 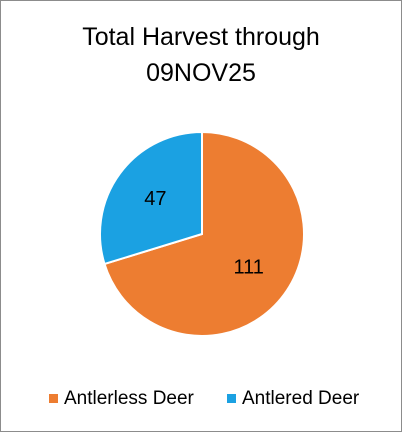 What do you see at coordinates (155, 199) in the screenshot?
I see `data-label: 47` at bounding box center [155, 199].